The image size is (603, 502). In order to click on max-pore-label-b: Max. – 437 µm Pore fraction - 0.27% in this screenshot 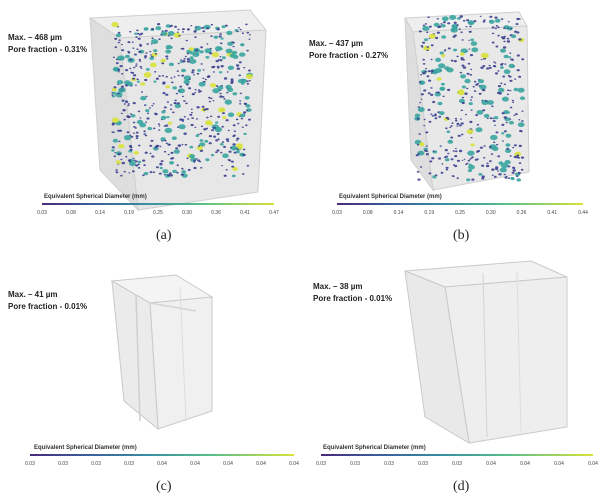, I will do `click(348, 50)`.